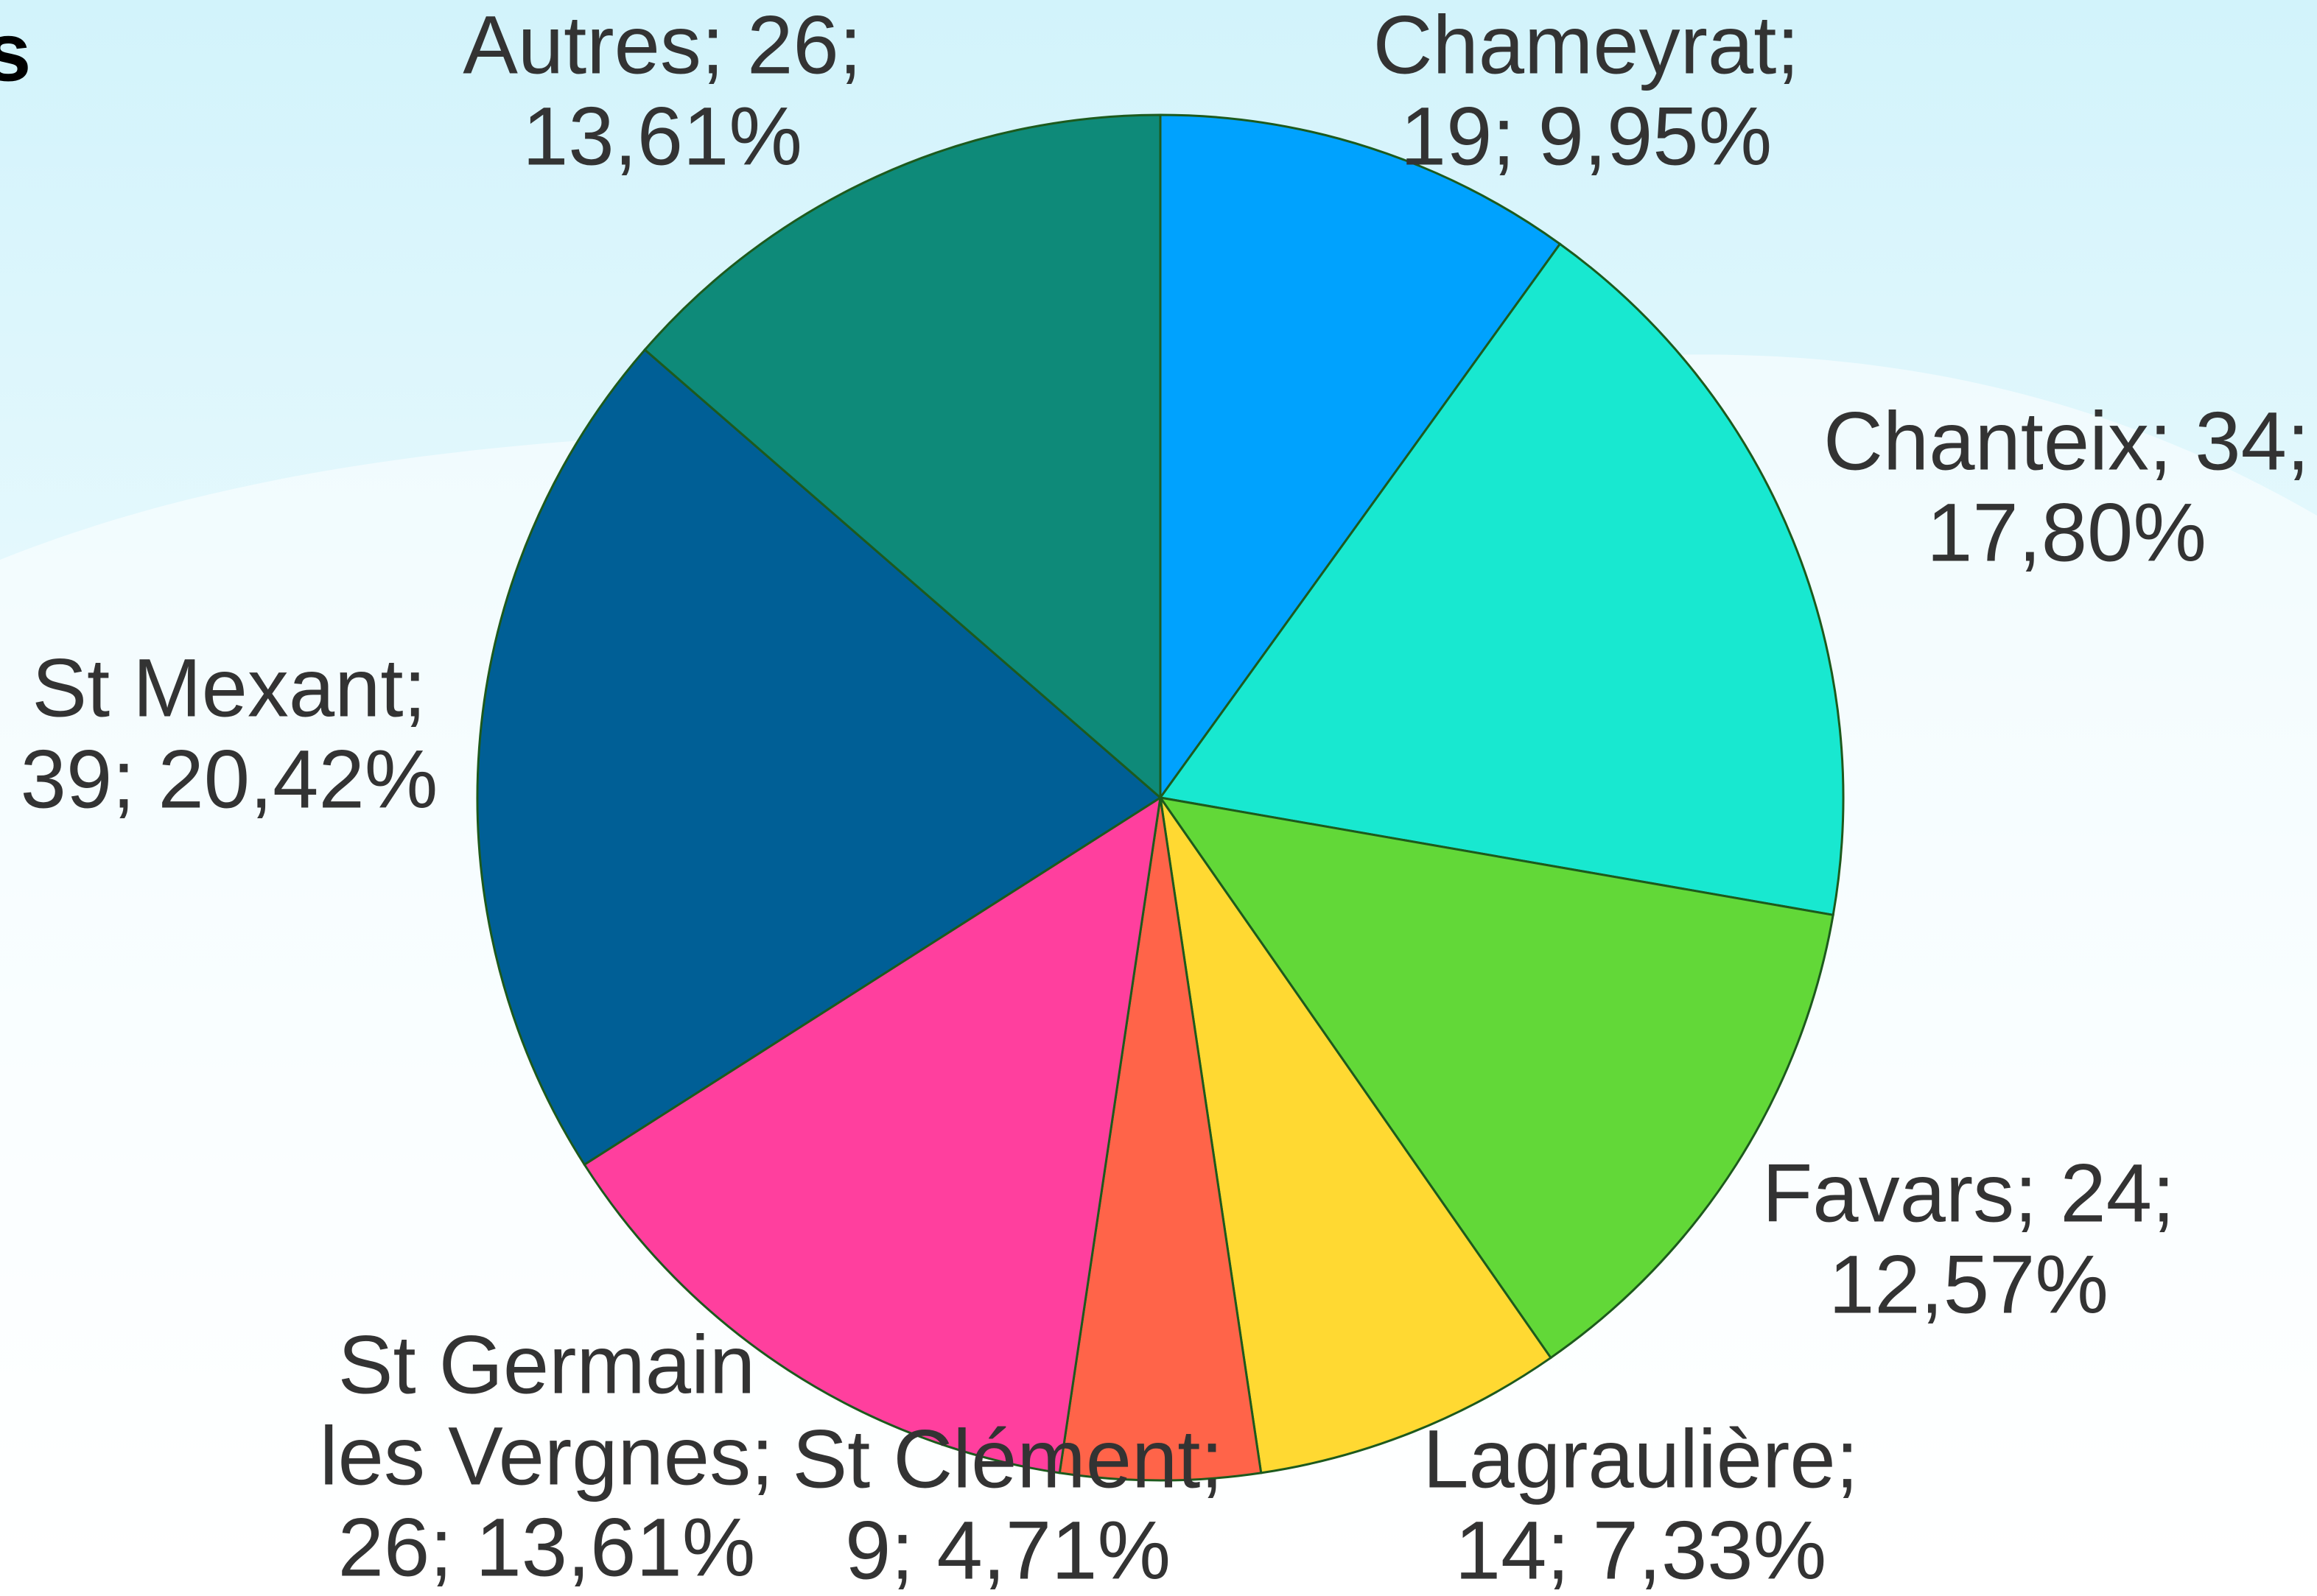  Describe the element at coordinates (547, 1548) in the screenshot. I see `data-label: 26; 13,61%` at that location.